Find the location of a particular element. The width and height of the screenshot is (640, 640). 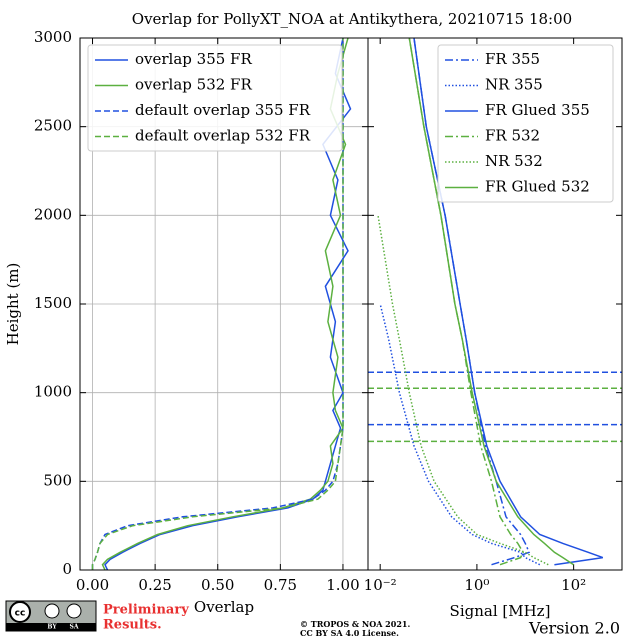

legend-label: FR Glued 532 is located at coordinates (537, 187).